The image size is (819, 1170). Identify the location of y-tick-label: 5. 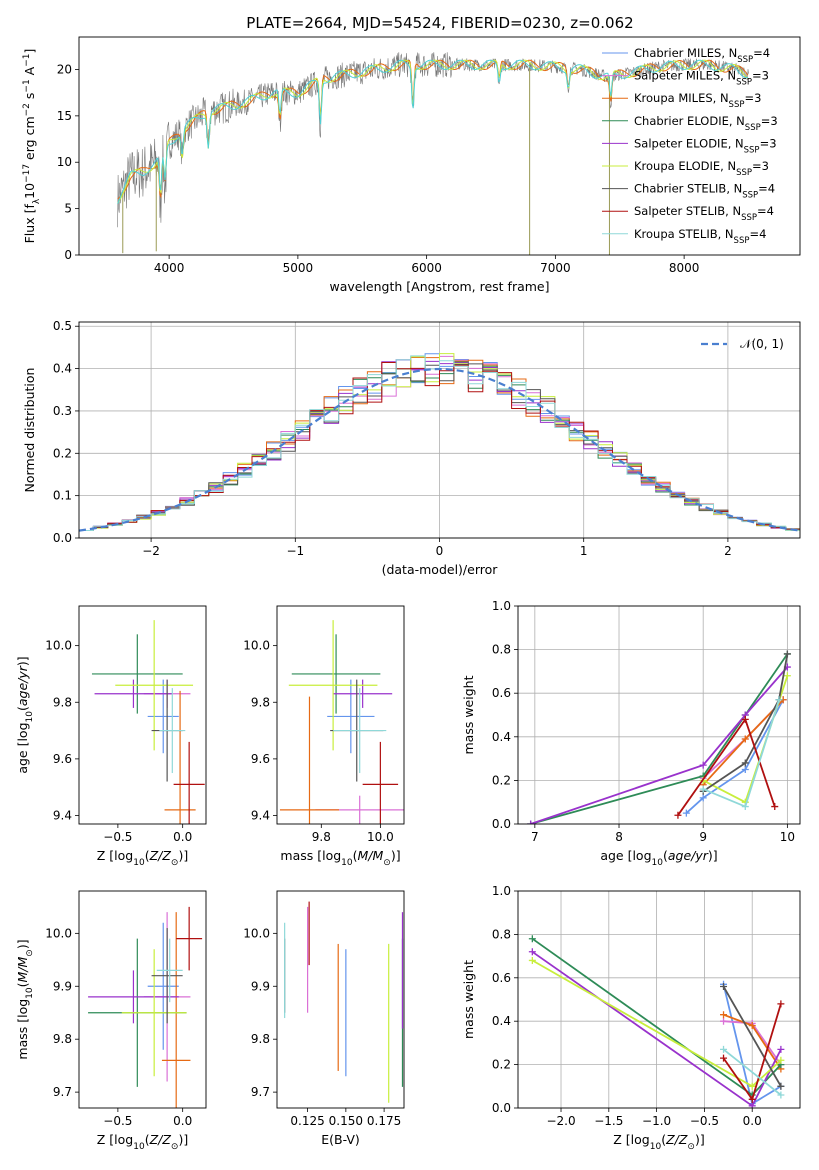
(68, 209).